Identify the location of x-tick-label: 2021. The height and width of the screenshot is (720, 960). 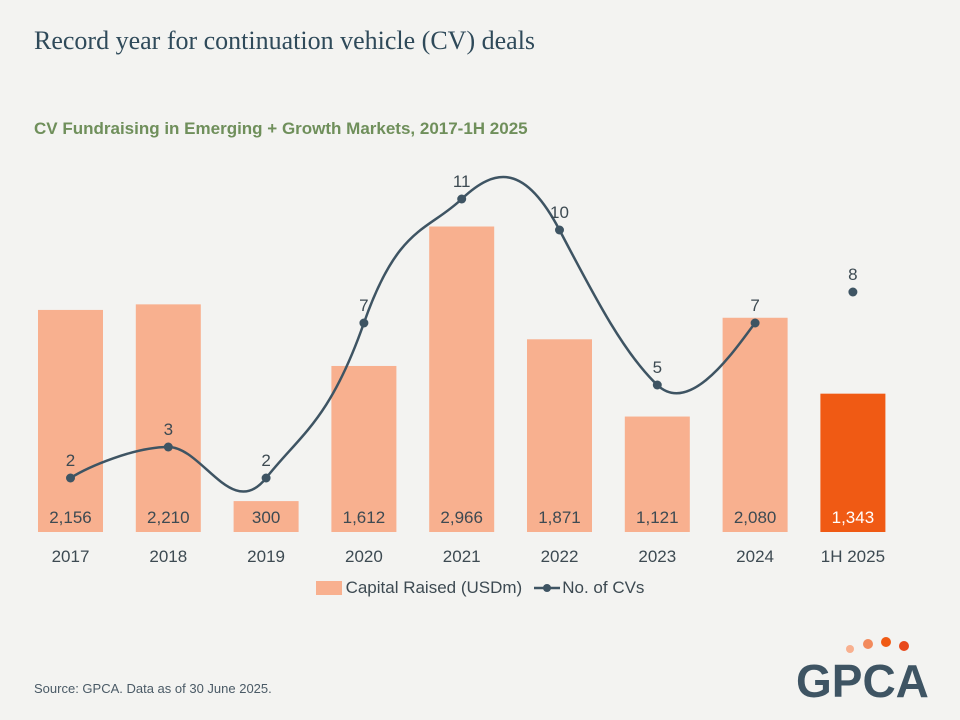
(462, 556).